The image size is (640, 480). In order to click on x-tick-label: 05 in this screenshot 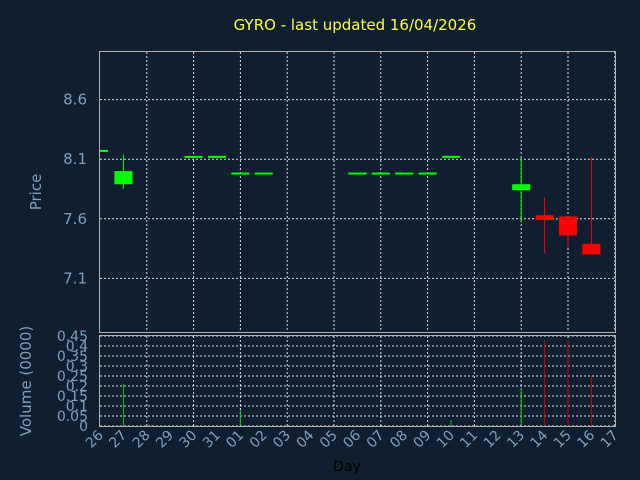, I will do `click(329, 440)`.